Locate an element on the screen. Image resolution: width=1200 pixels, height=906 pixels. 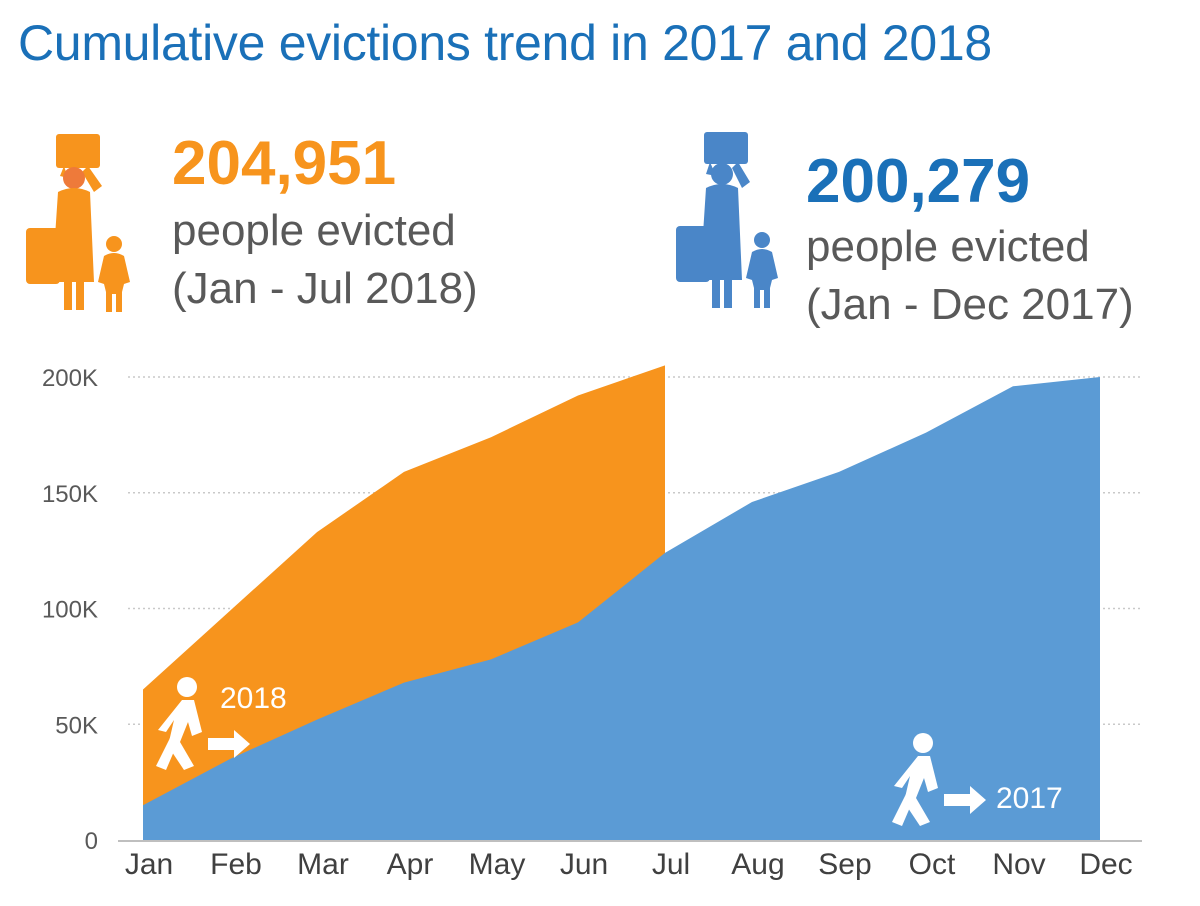
x-tick-label: May is located at coordinates (497, 864).